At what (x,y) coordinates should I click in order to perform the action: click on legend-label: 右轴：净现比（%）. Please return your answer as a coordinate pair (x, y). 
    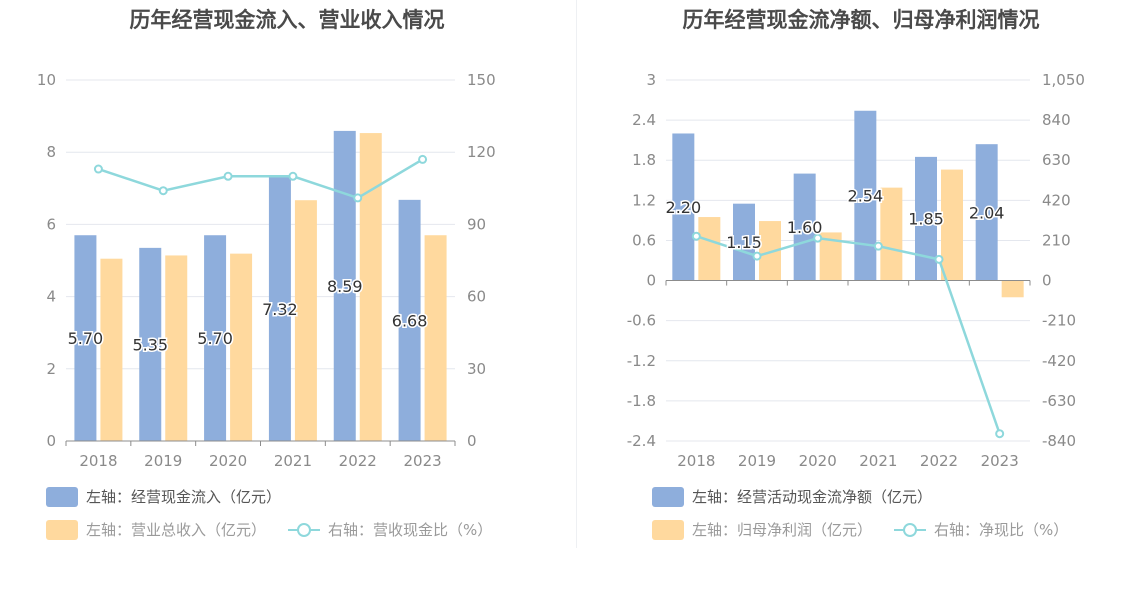
    Looking at the image, I should click on (1001, 530).